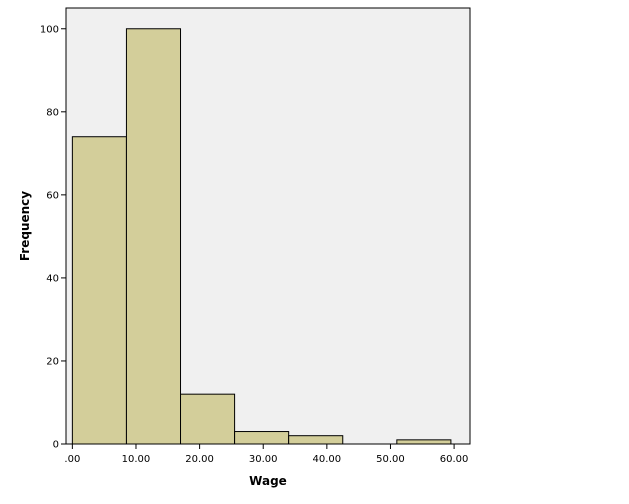 This screenshot has width=629, height=504. I want to click on y-tick-label: 60, so click(52, 195).